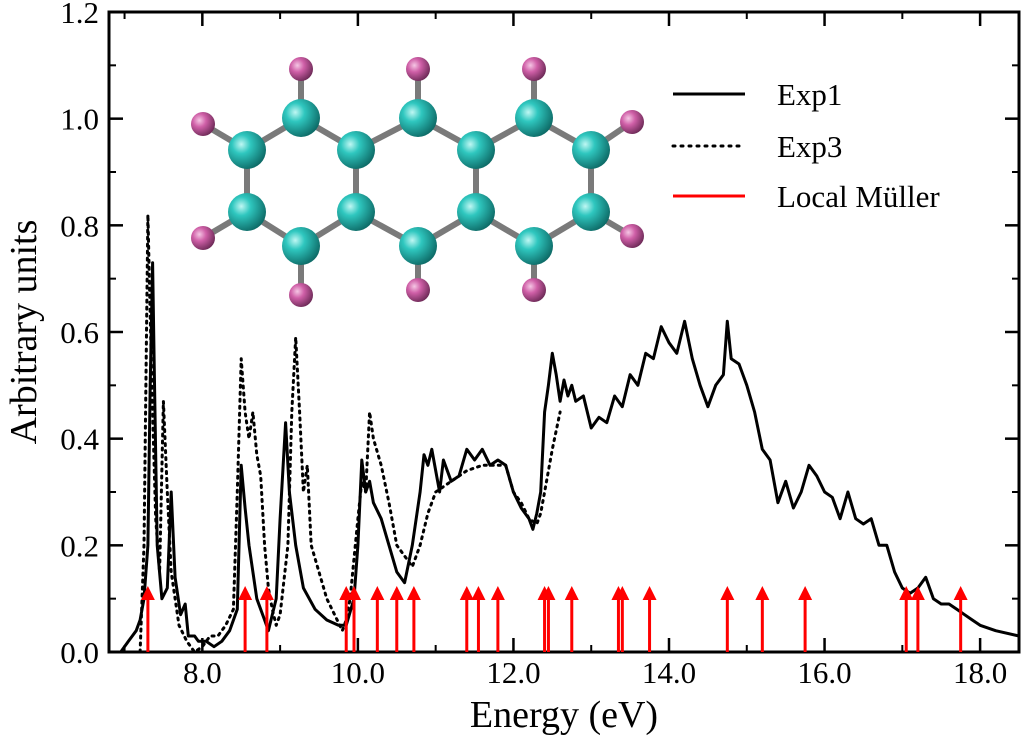 Image resolution: width=1024 pixels, height=738 pixels. I want to click on y-tick-label: 0.6, so click(79, 332).